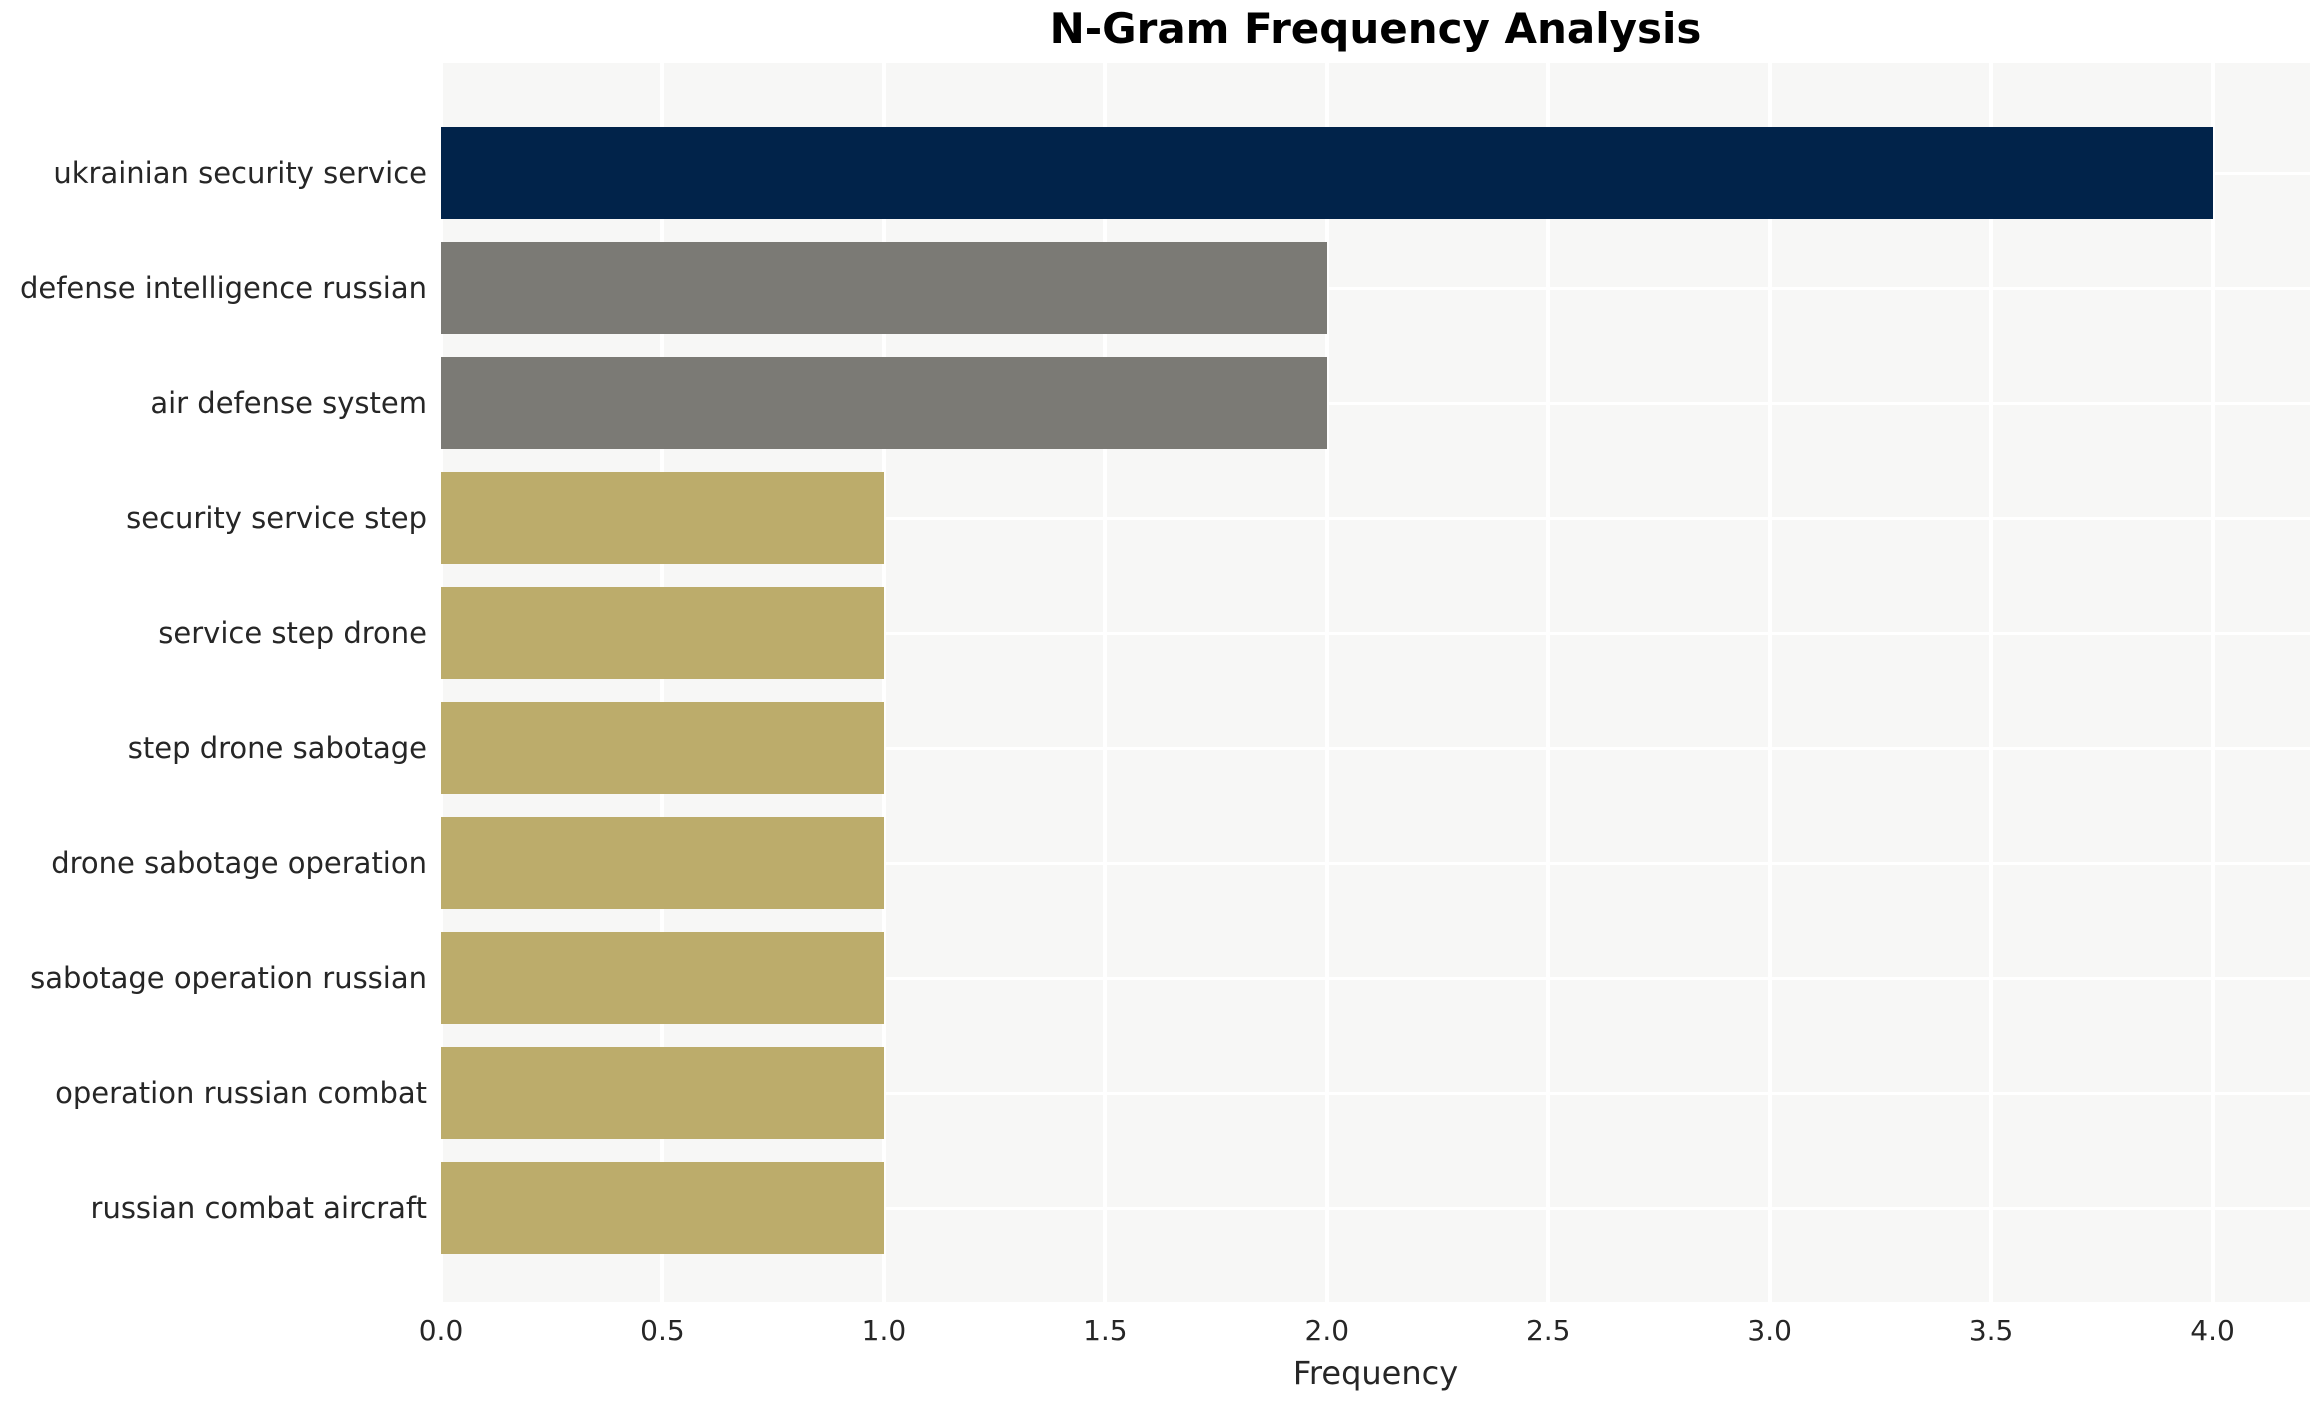 The width and height of the screenshot is (2321, 1402). What do you see at coordinates (1548, 1330) in the screenshot?
I see `x-tick-label: 2.5` at bounding box center [1548, 1330].